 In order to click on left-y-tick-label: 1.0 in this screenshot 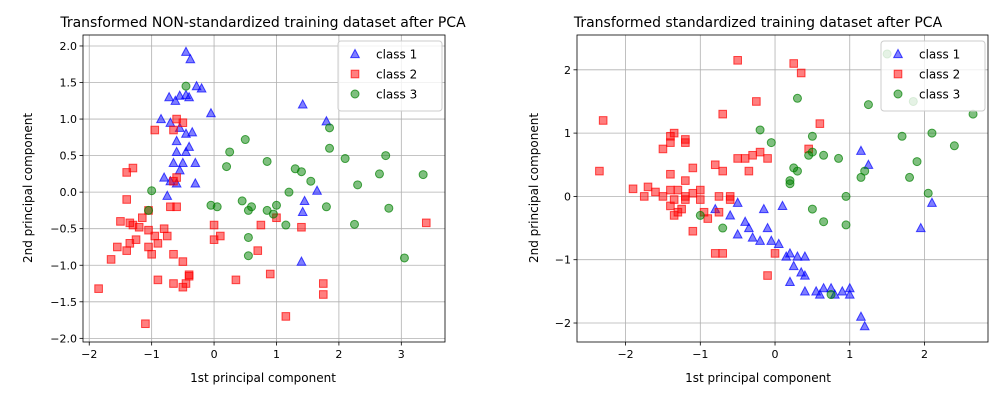, I will do `click(69, 119)`.